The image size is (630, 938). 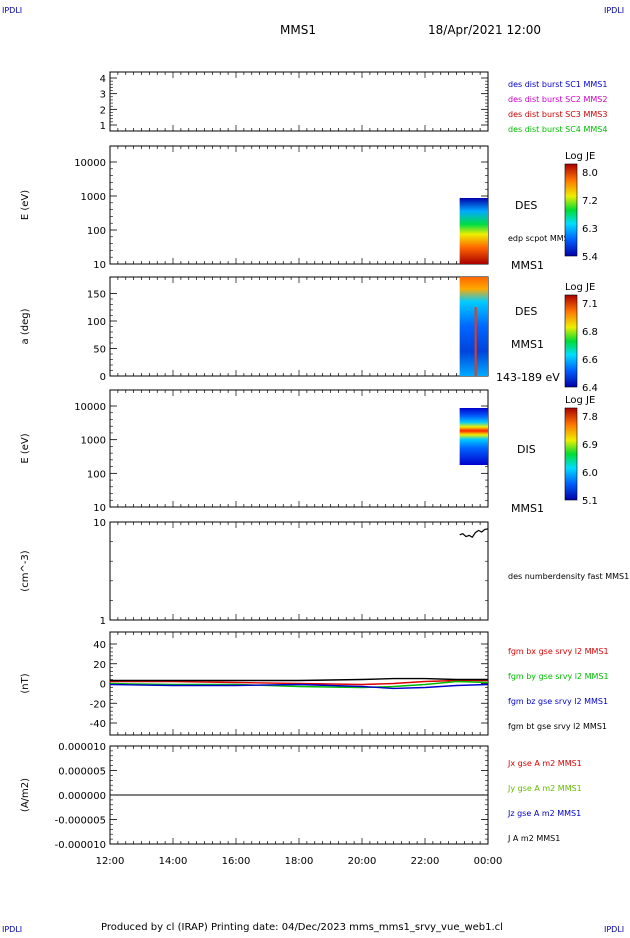 I want to click on current-legend-3: Jz gse A m2 MMS1, so click(x=544, y=813).